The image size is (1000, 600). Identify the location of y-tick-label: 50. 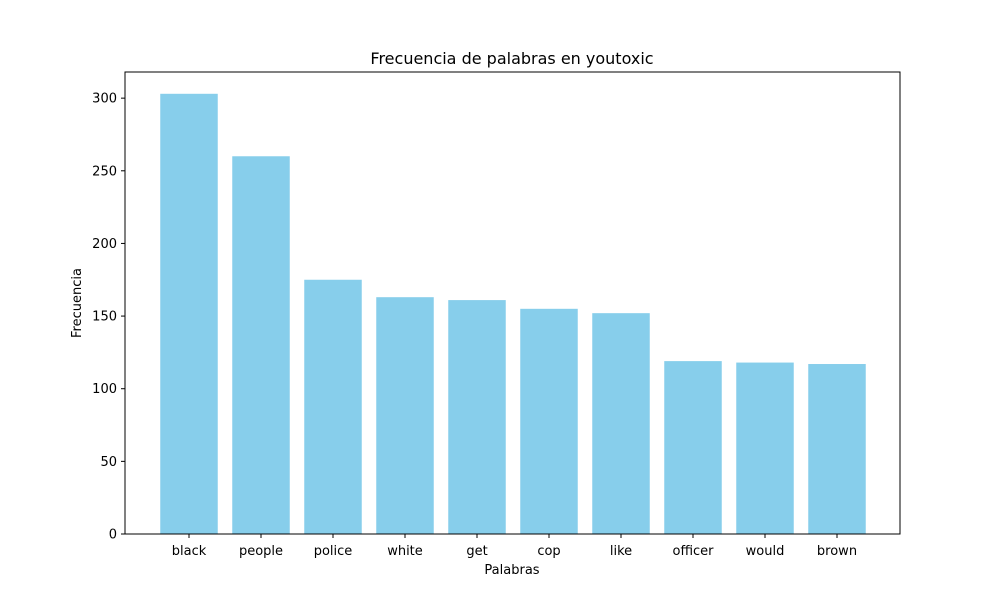
(108, 462).